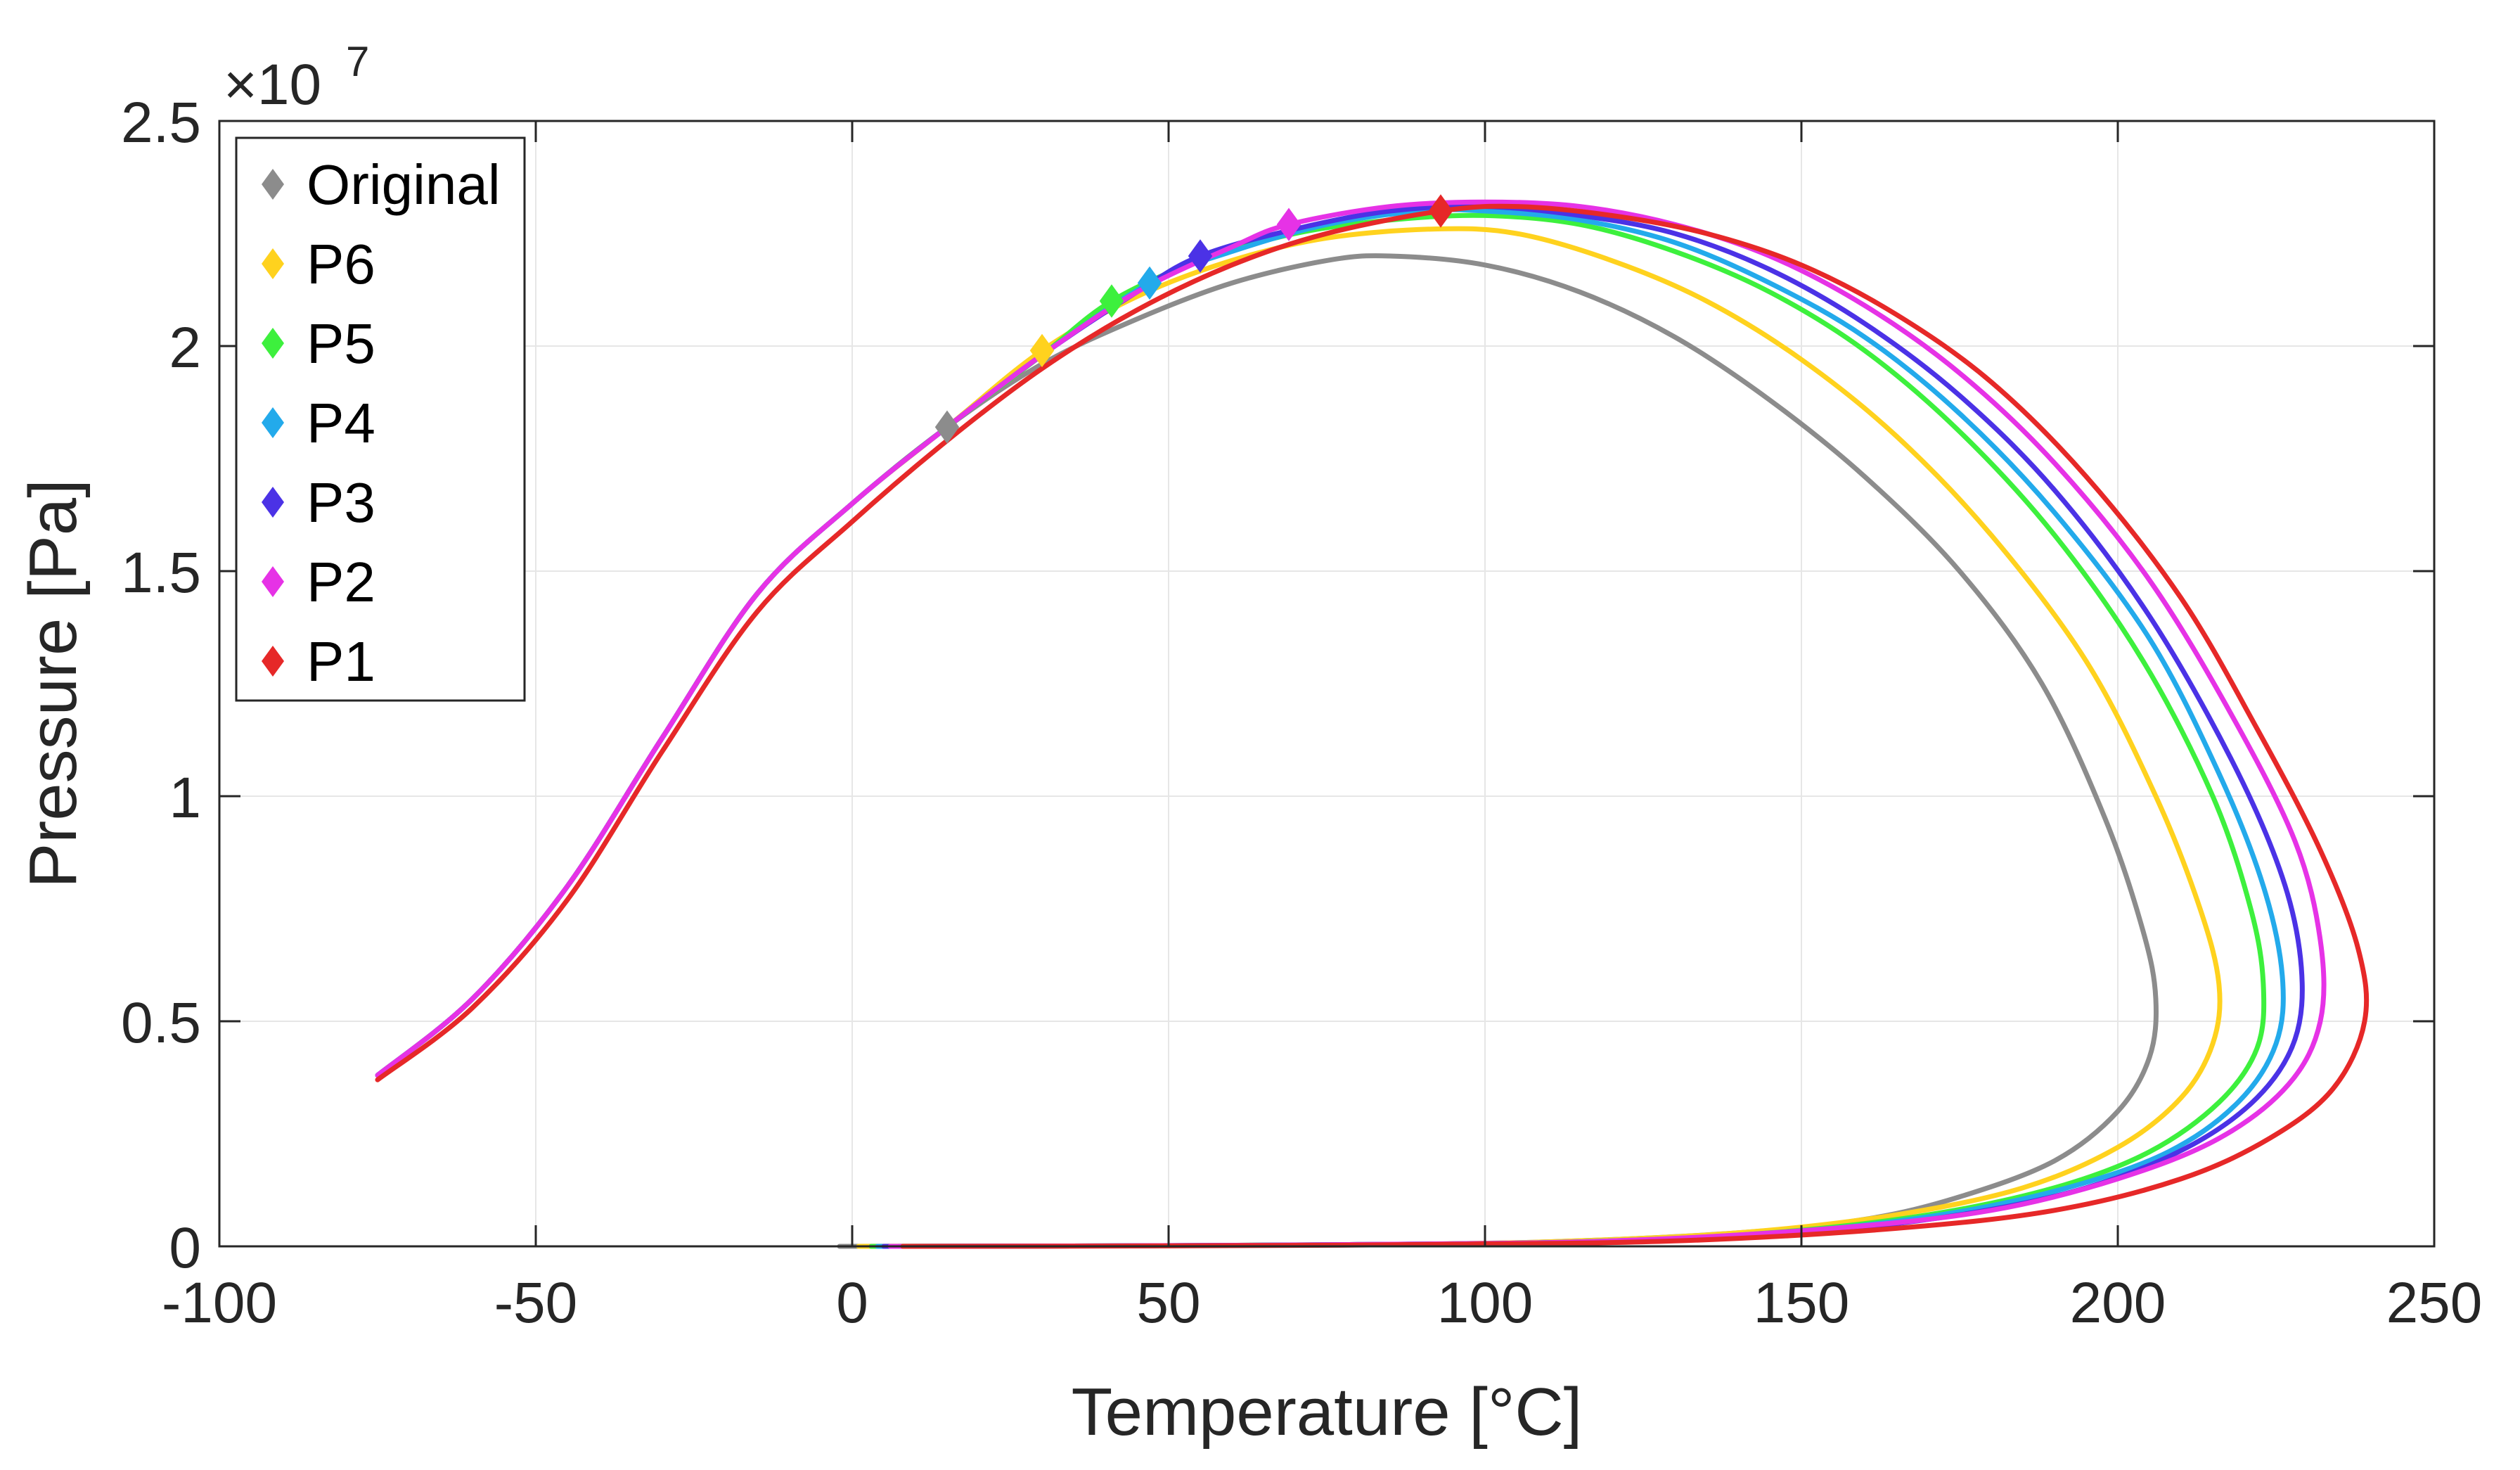 The width and height of the screenshot is (2520, 1470). I want to click on critical-point-marker-p3, so click(1200, 256).